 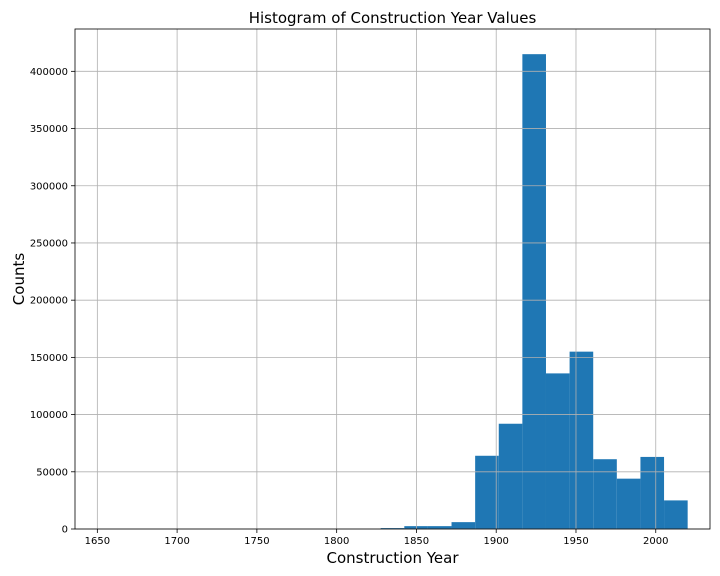 I want to click on x-tick-label: 1700, so click(x=176, y=541).